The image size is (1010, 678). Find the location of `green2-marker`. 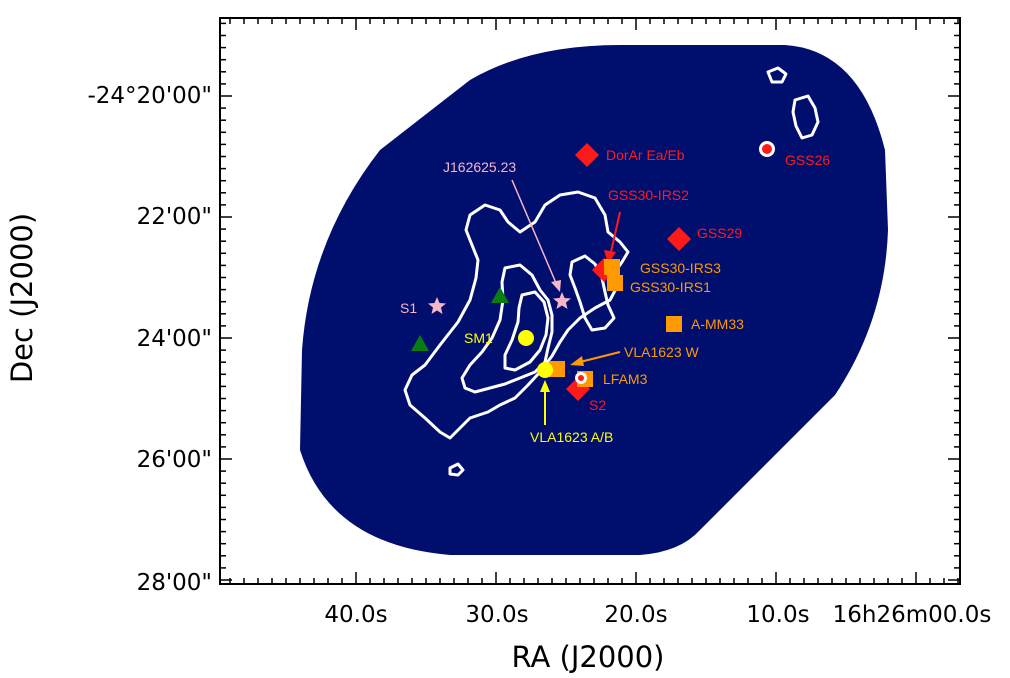

green2-marker is located at coordinates (420, 343).